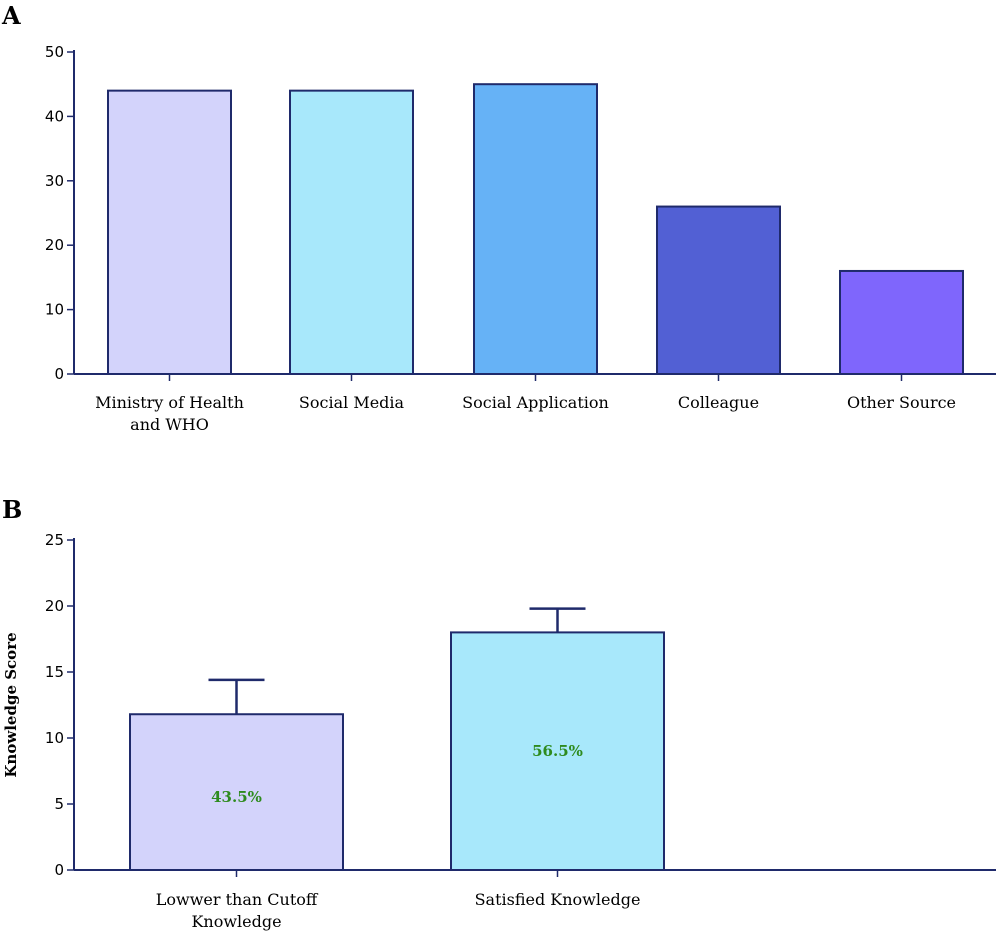  I want to click on x-category-label: Colleague, so click(718, 402).